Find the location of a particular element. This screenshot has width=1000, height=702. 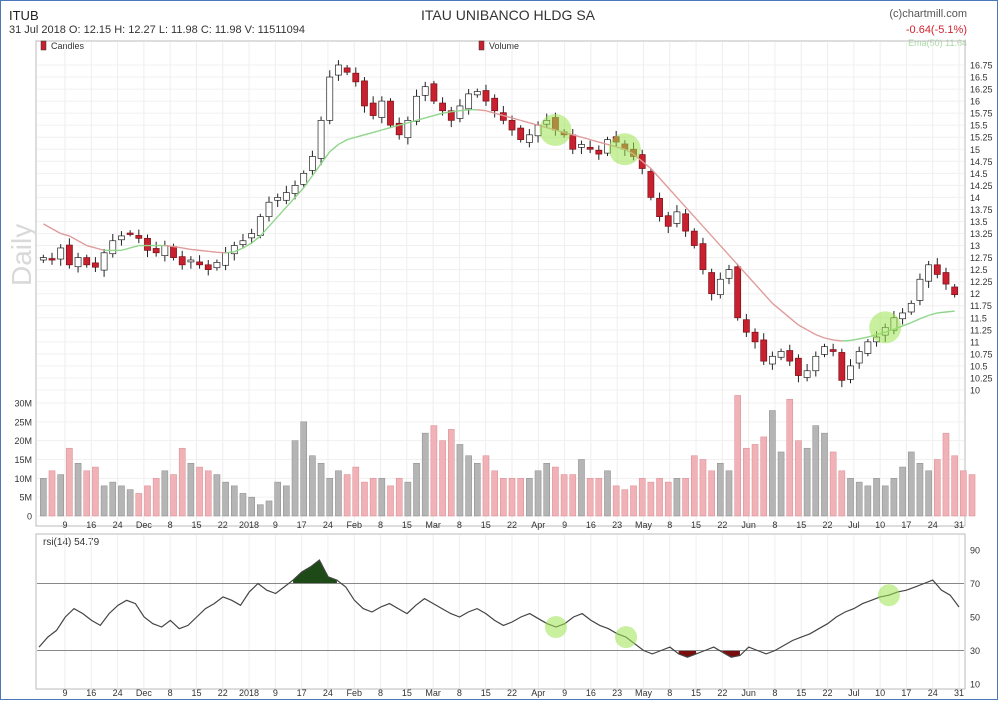

x-axis-label: 23 is located at coordinates (617, 525).